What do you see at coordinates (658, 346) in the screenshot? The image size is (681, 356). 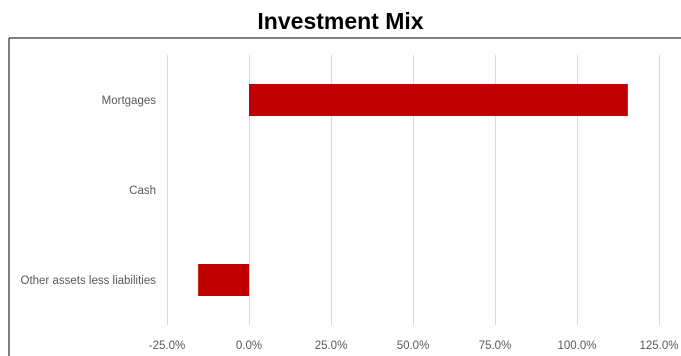 I see `x-tick-label: 125.0%` at bounding box center [658, 346].